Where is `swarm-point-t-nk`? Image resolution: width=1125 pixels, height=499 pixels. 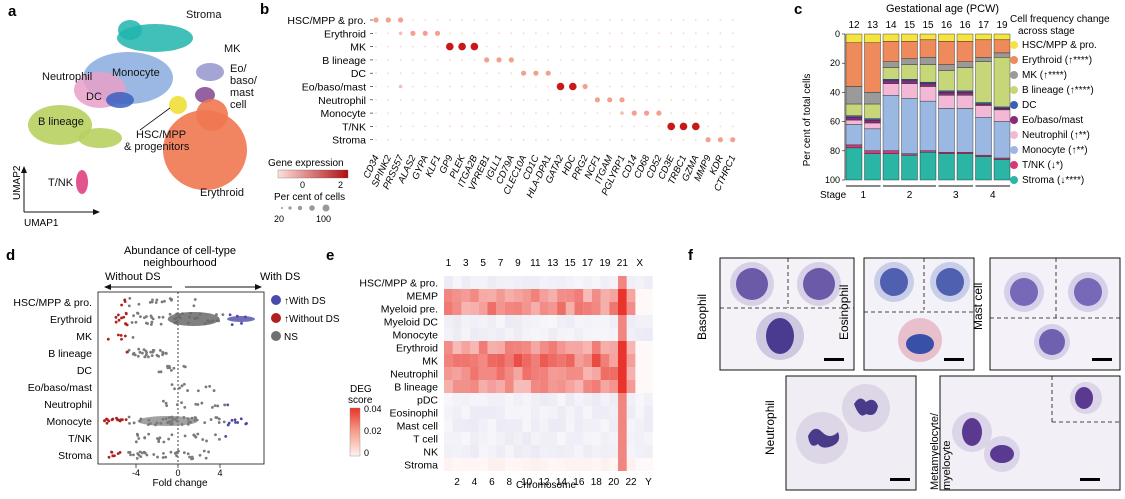
swarm-point-t-nk is located at coordinates (203, 439).